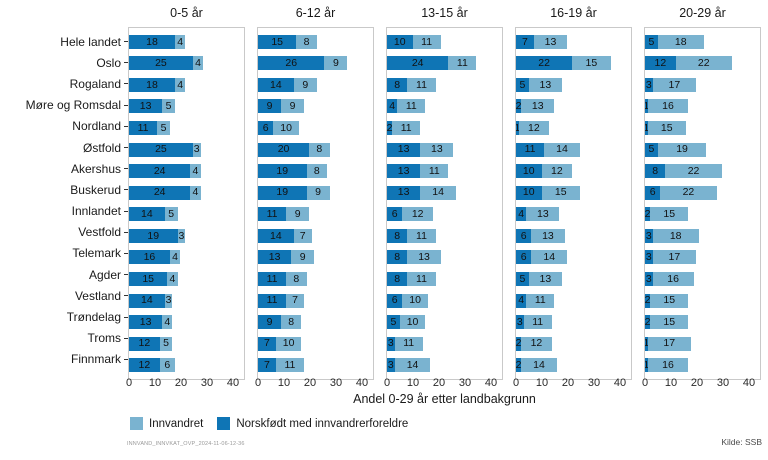 This screenshot has height=460, width=768. I want to click on bar-row: 4 11, so click(573, 301).